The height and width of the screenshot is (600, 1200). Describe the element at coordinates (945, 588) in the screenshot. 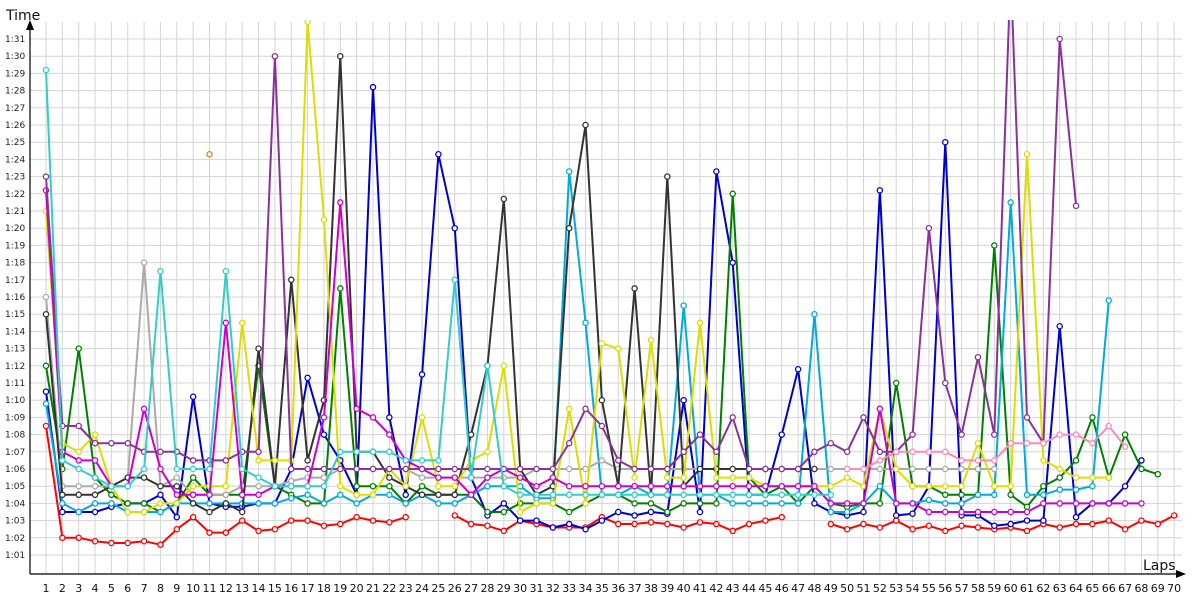

I see `x-tick-label: 56` at that location.